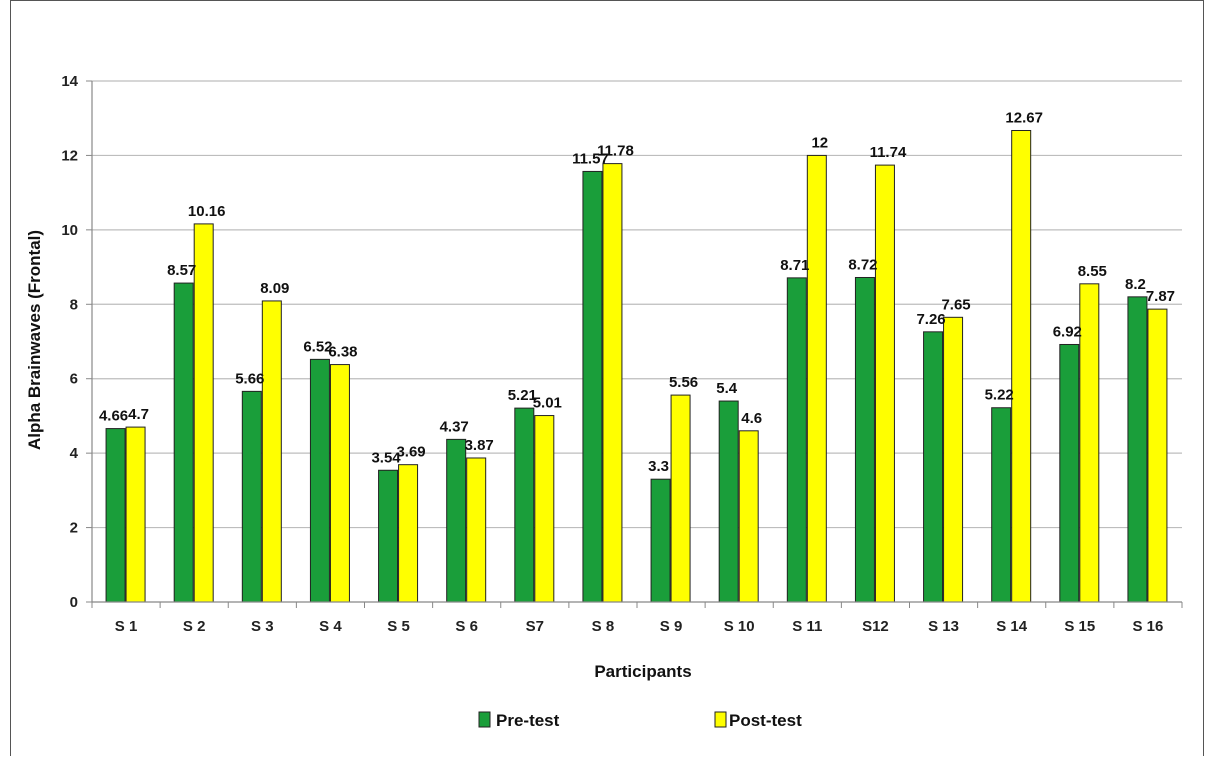 The width and height of the screenshot is (1206, 758). What do you see at coordinates (875, 626) in the screenshot?
I see `x-tick-label: S12` at bounding box center [875, 626].